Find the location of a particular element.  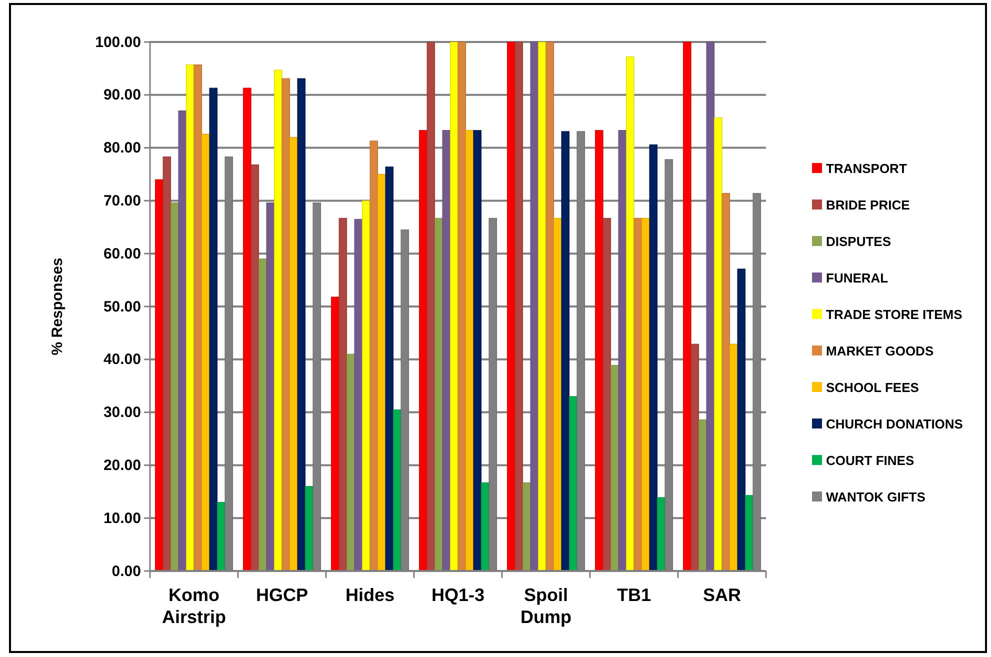

y-tick-label: 0.00 is located at coordinates (126, 571).